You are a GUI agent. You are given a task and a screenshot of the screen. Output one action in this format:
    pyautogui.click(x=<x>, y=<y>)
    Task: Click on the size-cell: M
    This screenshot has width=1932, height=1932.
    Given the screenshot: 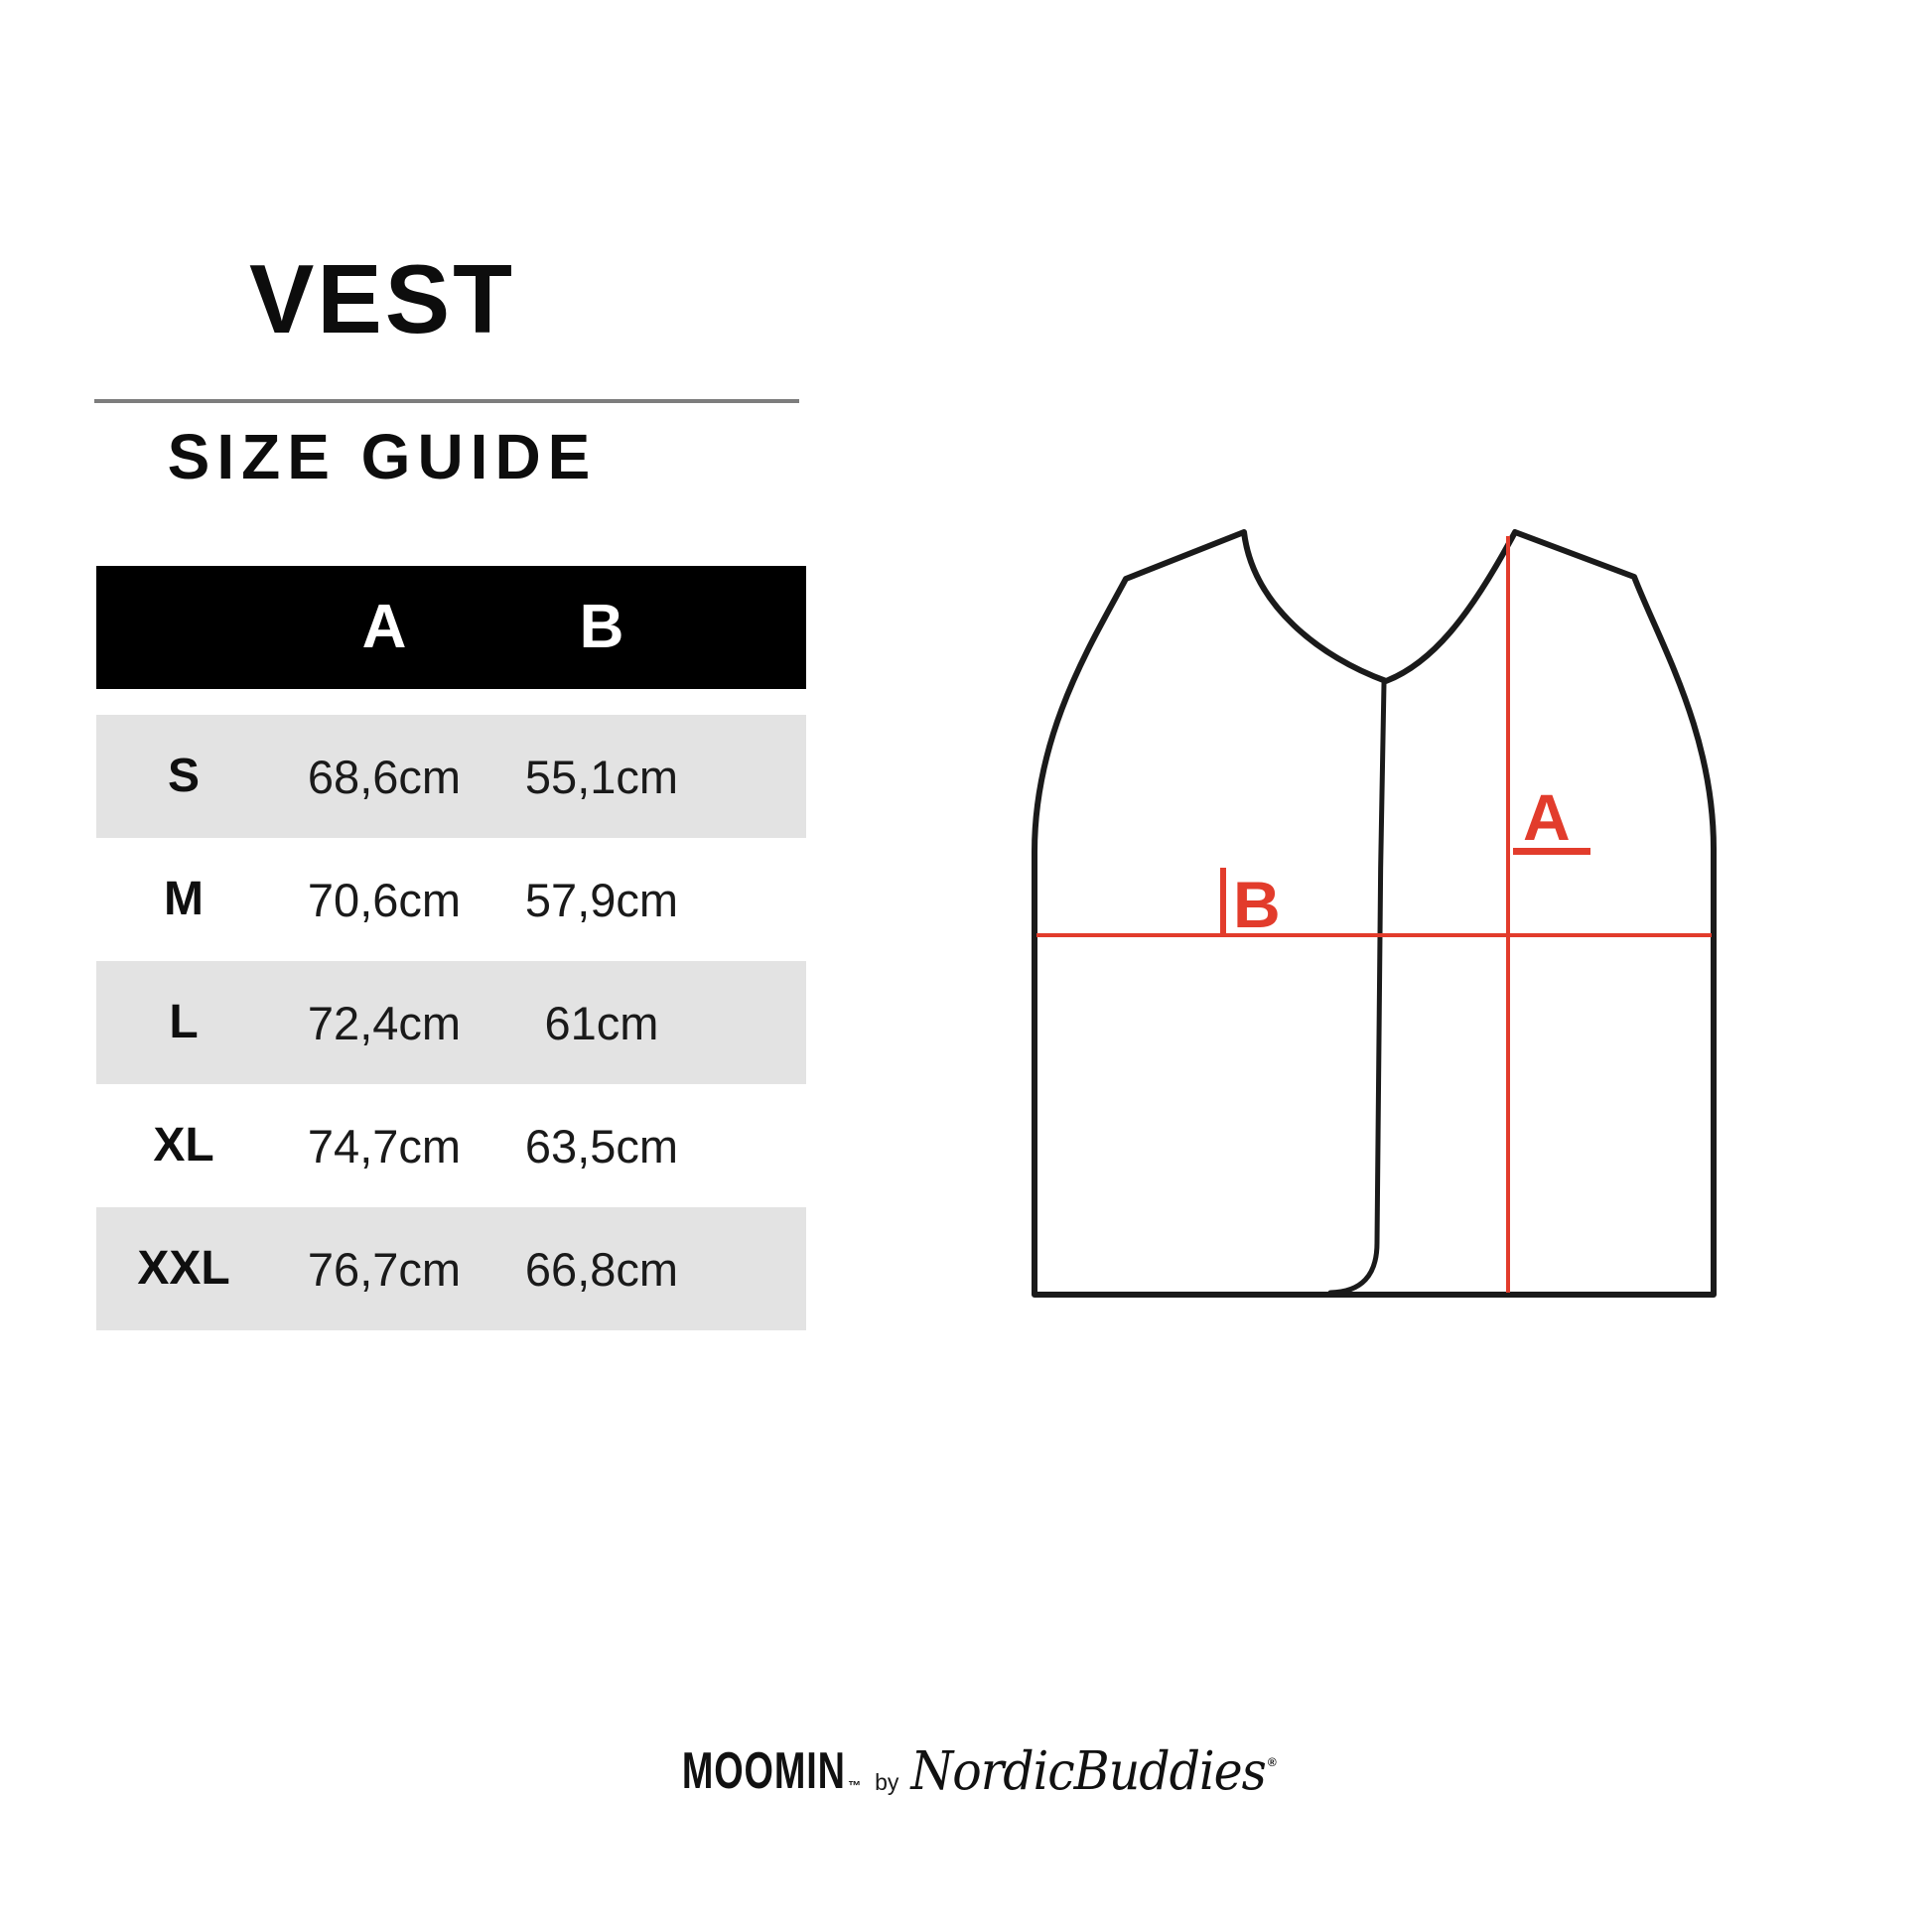 What is the action you would take?
    pyautogui.click(x=184, y=899)
    